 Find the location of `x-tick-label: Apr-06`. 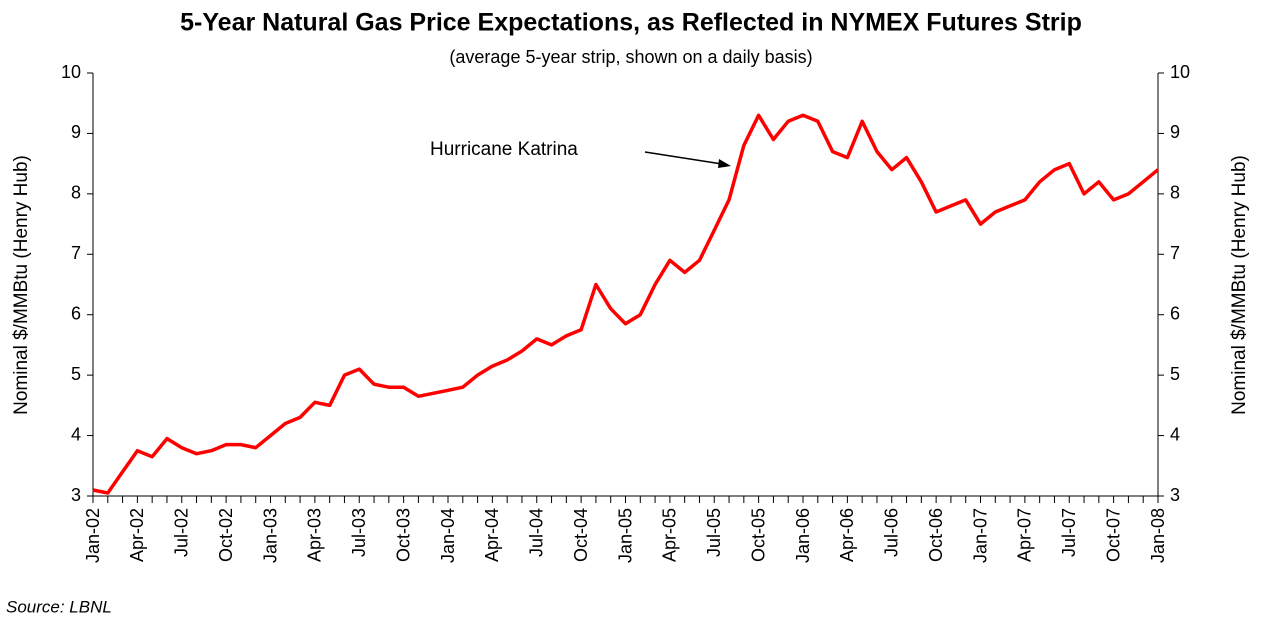

x-tick-label: Apr-06 is located at coordinates (847, 535).